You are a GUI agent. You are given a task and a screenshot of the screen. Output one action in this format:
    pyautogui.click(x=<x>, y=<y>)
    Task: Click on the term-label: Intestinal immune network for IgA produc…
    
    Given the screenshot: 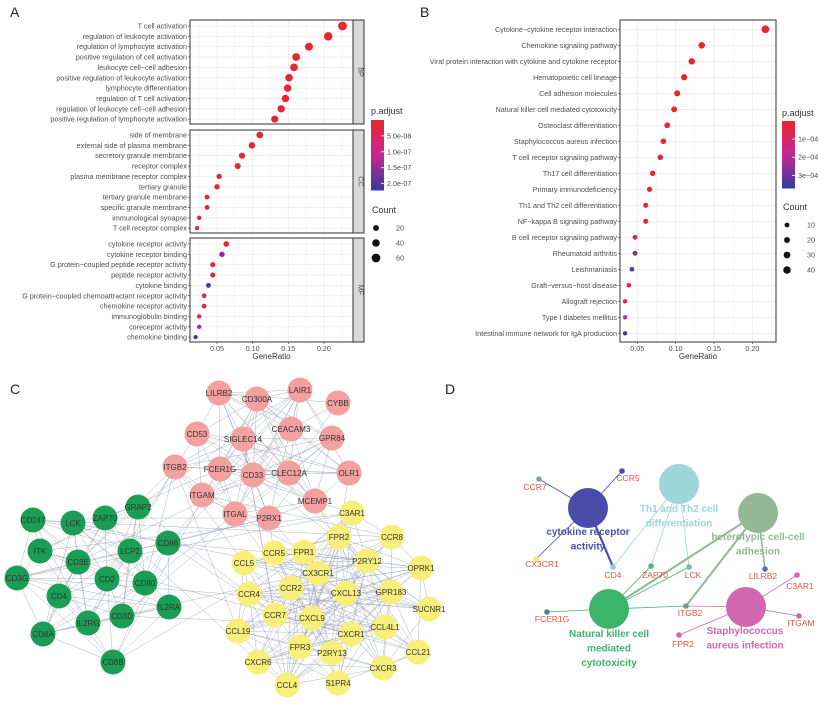 What is the action you would take?
    pyautogui.click(x=546, y=333)
    